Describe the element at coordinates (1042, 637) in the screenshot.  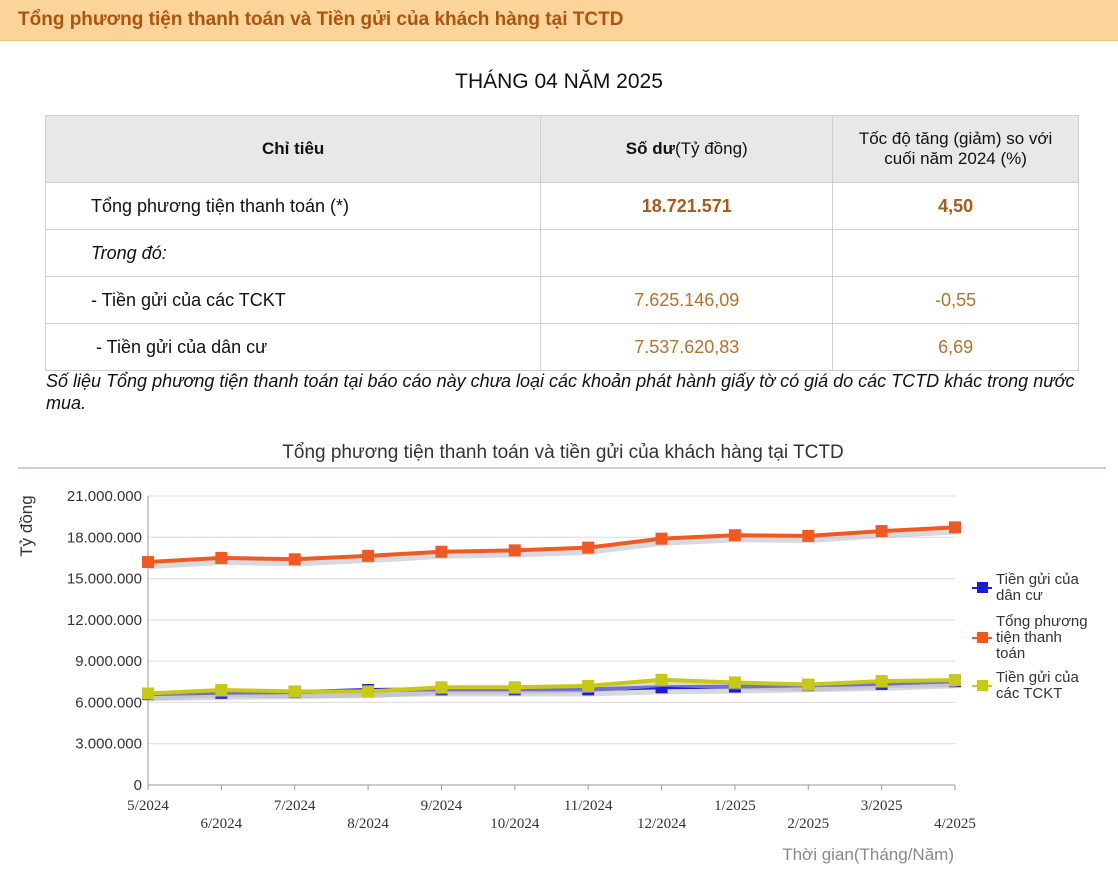
I see `legend-label: Tổng phương tiện thanh toán` at that location.